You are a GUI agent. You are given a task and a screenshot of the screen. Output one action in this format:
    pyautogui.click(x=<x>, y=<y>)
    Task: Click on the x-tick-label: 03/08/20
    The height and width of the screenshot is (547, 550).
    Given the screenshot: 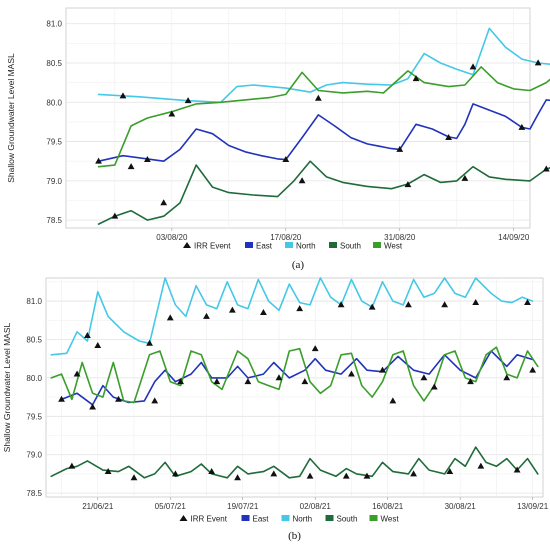 What is the action you would take?
    pyautogui.click(x=172, y=237)
    